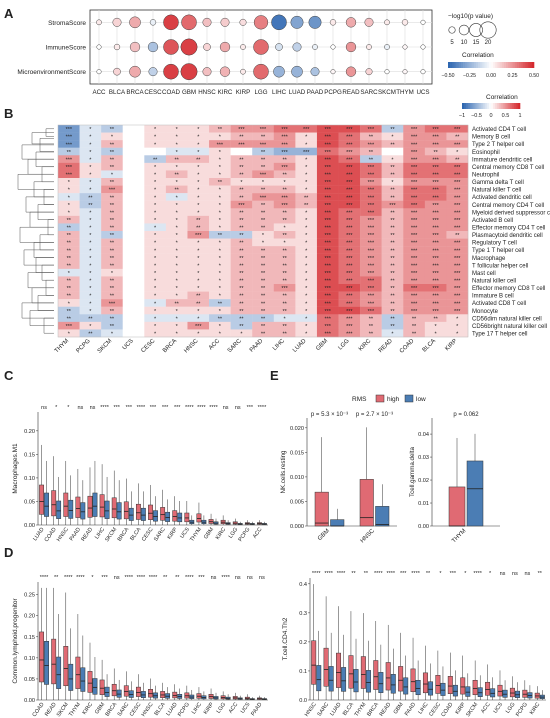 The width and height of the screenshot is (550, 718). I want to click on category-label: COAD, so click(51, 535).